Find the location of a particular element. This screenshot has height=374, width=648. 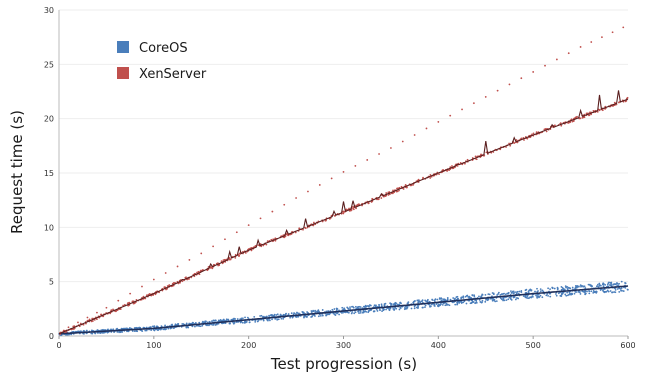

legend-item-coreos: CoreOS is located at coordinates (152, 48).